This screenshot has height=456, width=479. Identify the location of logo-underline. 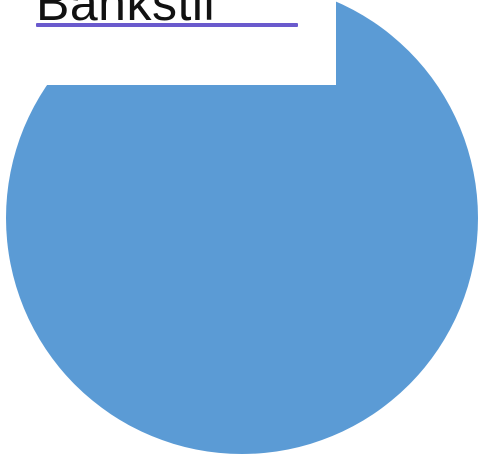
(167, 25).